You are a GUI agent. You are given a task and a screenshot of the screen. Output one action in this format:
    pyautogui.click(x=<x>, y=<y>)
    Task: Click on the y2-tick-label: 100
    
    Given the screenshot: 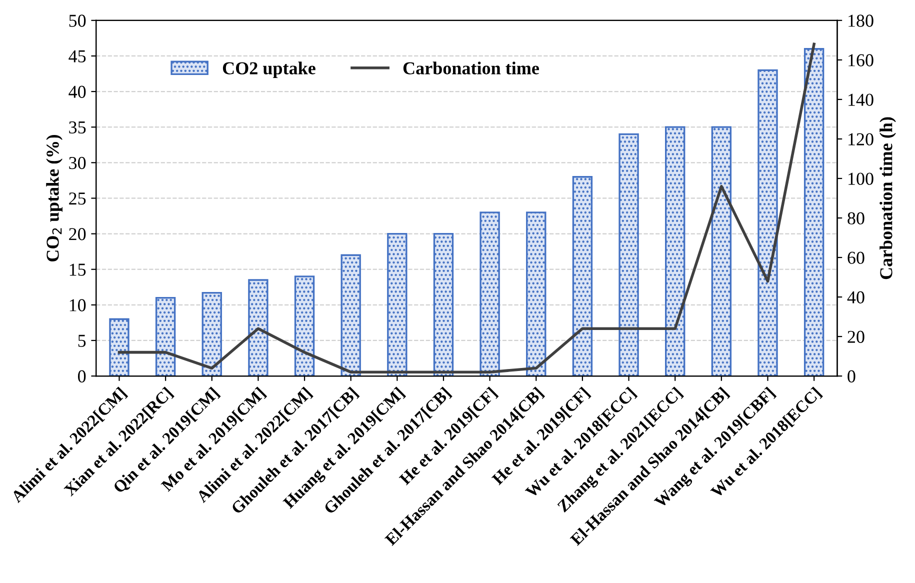 What is the action you would take?
    pyautogui.click(x=861, y=178)
    